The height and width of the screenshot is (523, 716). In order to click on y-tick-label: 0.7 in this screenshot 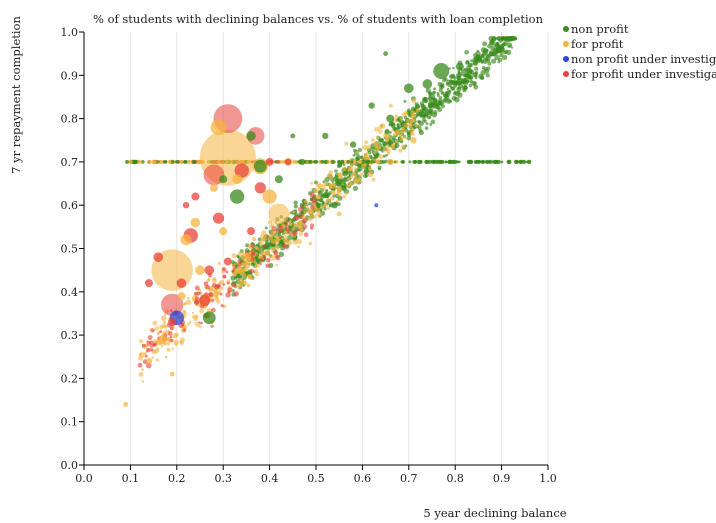, I will do `click(70, 162)`.